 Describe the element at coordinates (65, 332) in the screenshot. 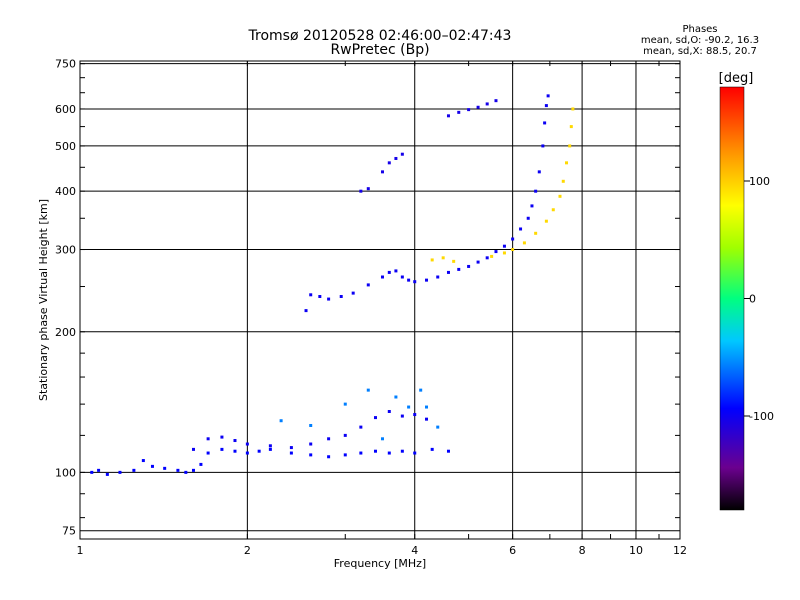

I see `y-tick-label: 200` at that location.